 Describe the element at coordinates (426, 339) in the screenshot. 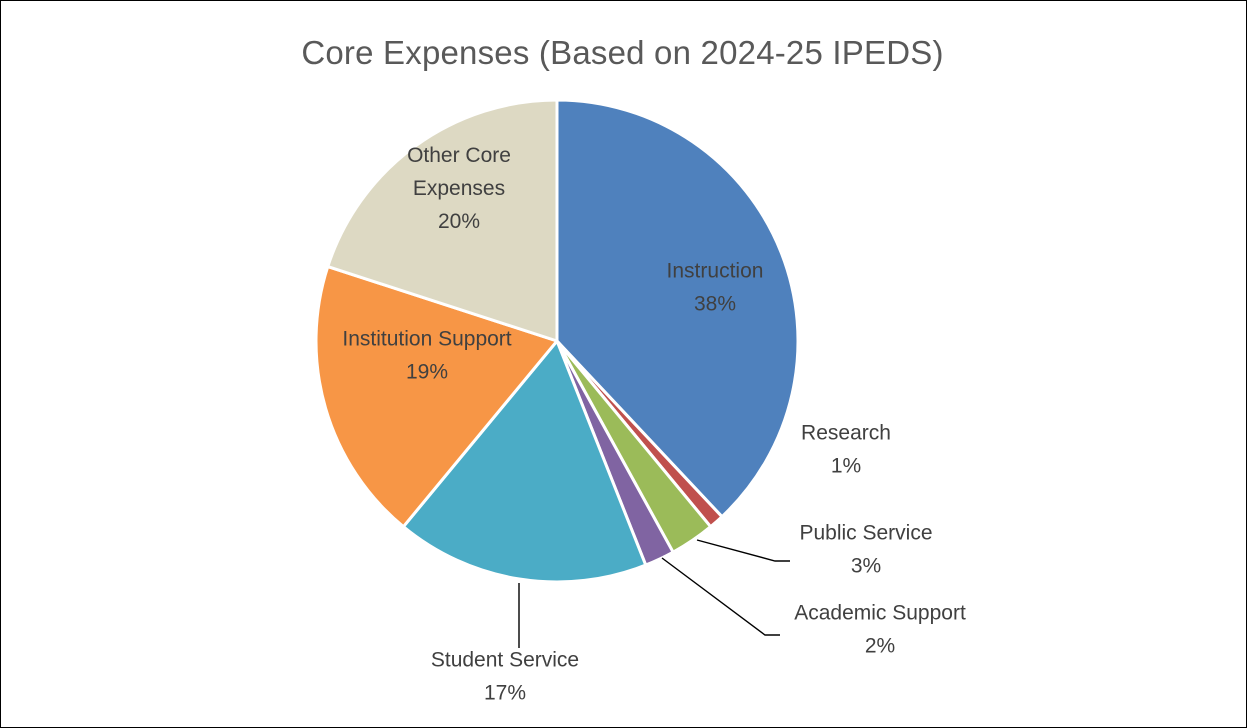

I see `slice-name: Institution Support` at that location.